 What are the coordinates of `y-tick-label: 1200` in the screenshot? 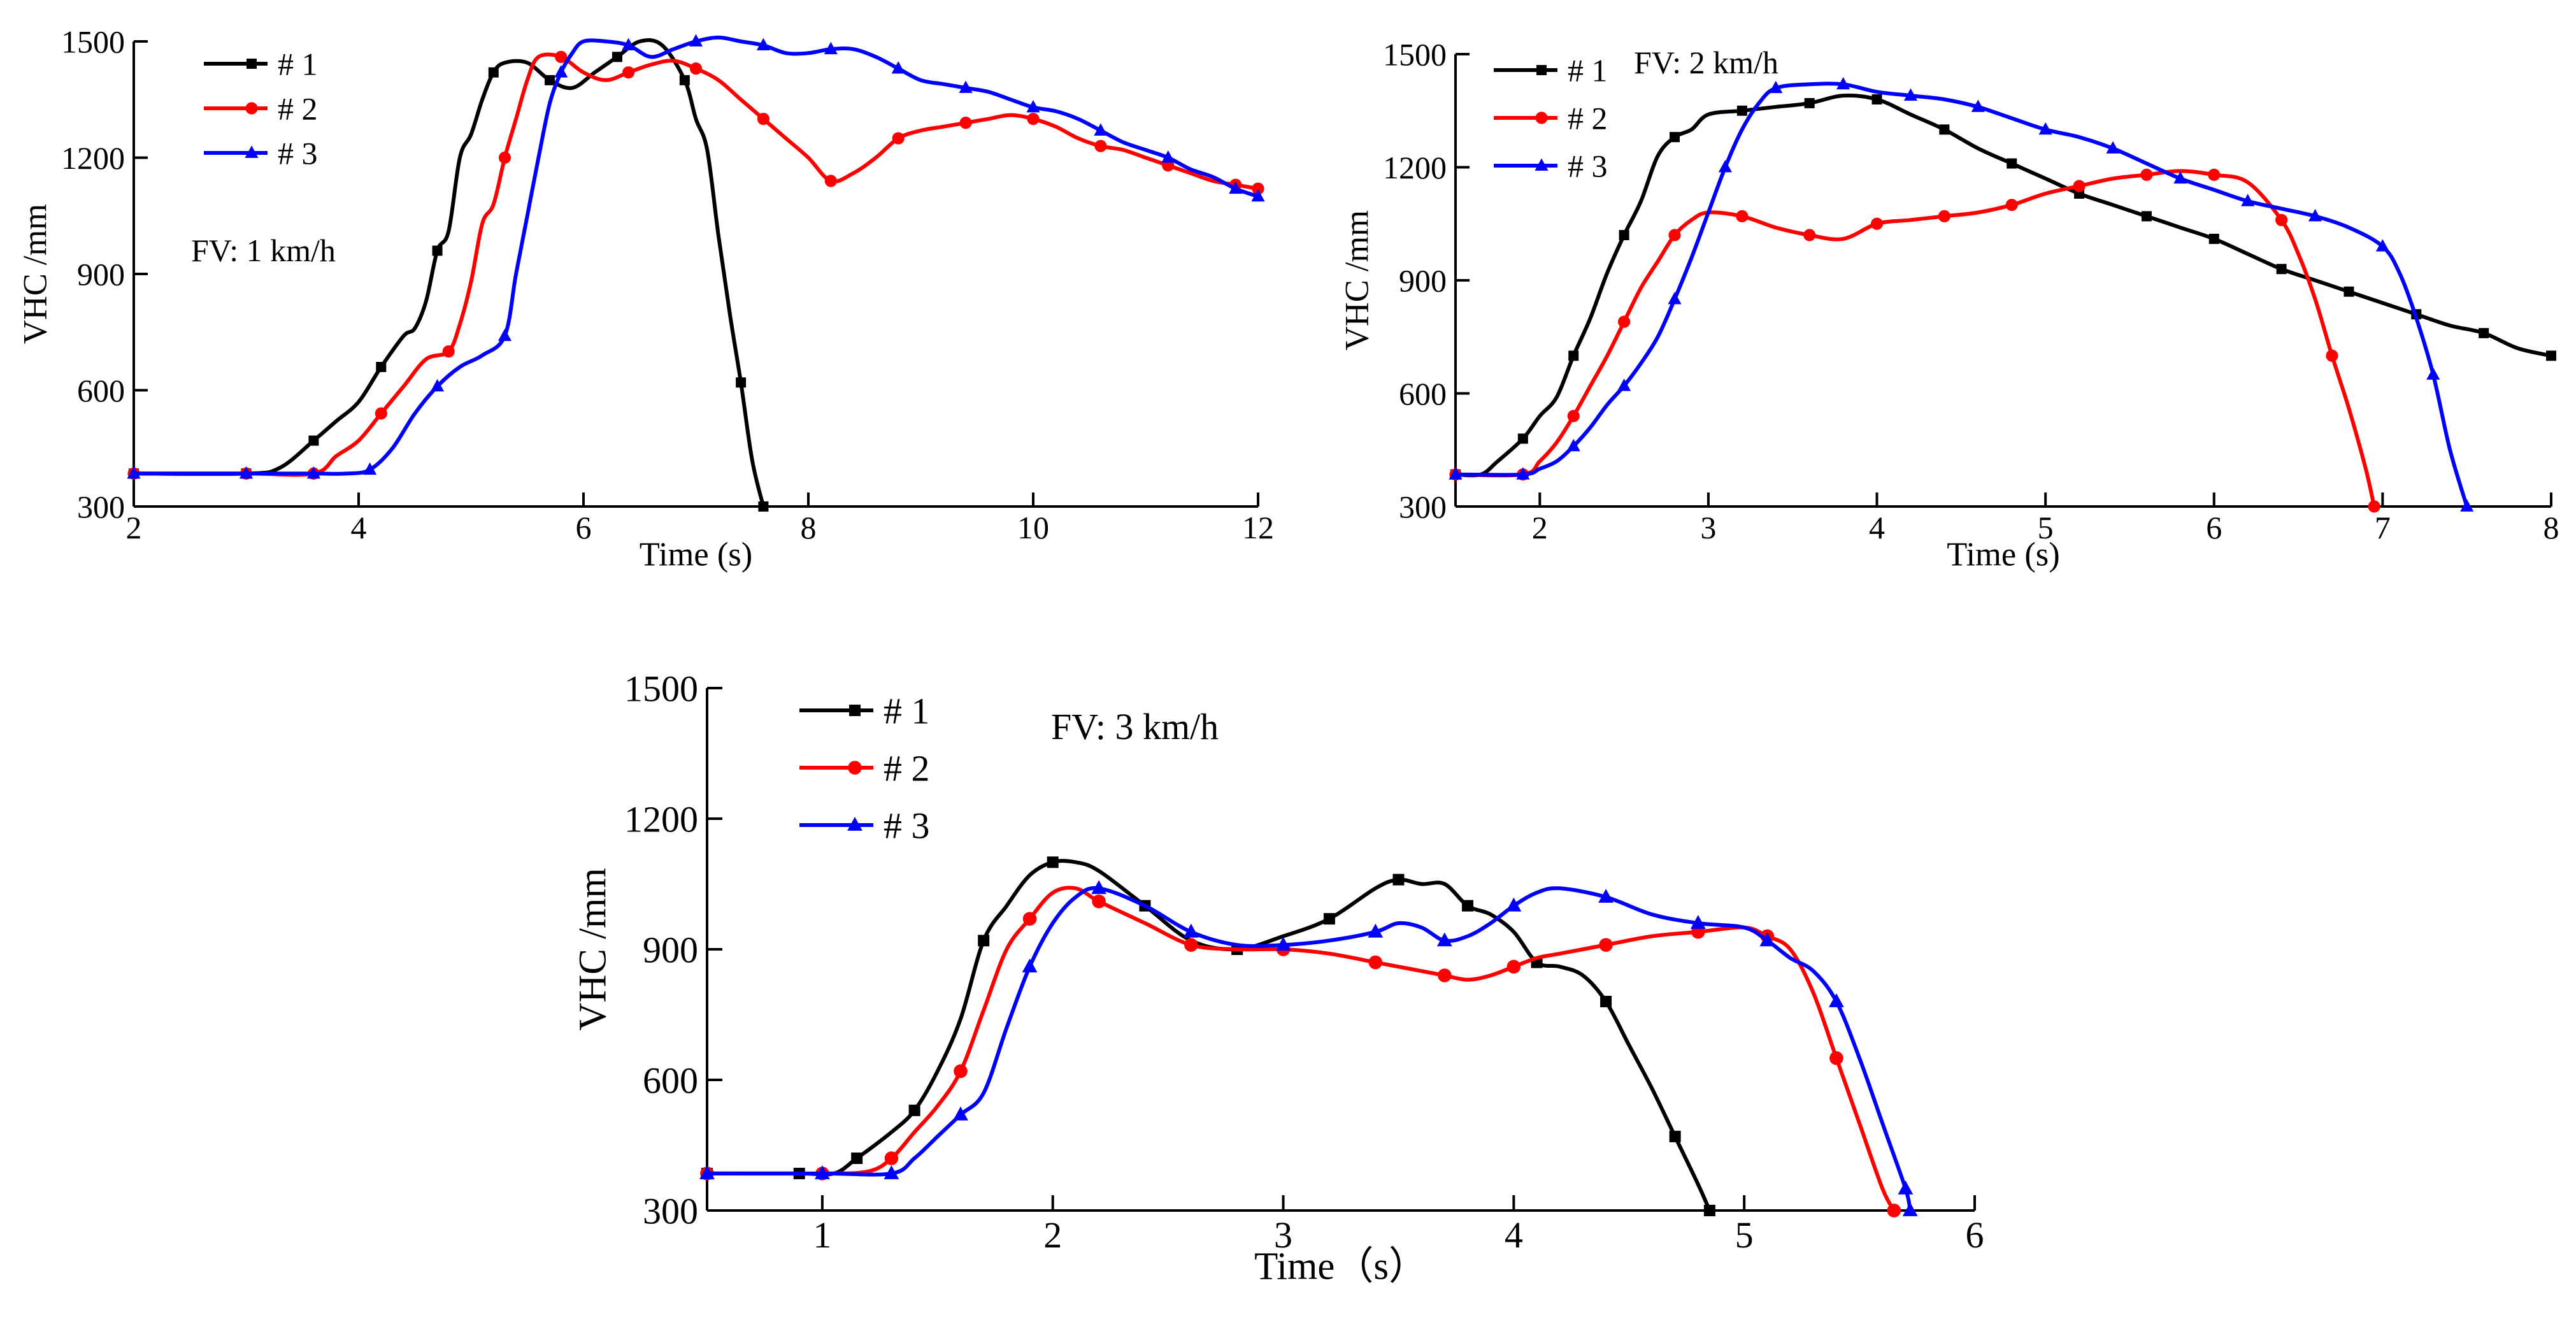 It's located at (93, 158).